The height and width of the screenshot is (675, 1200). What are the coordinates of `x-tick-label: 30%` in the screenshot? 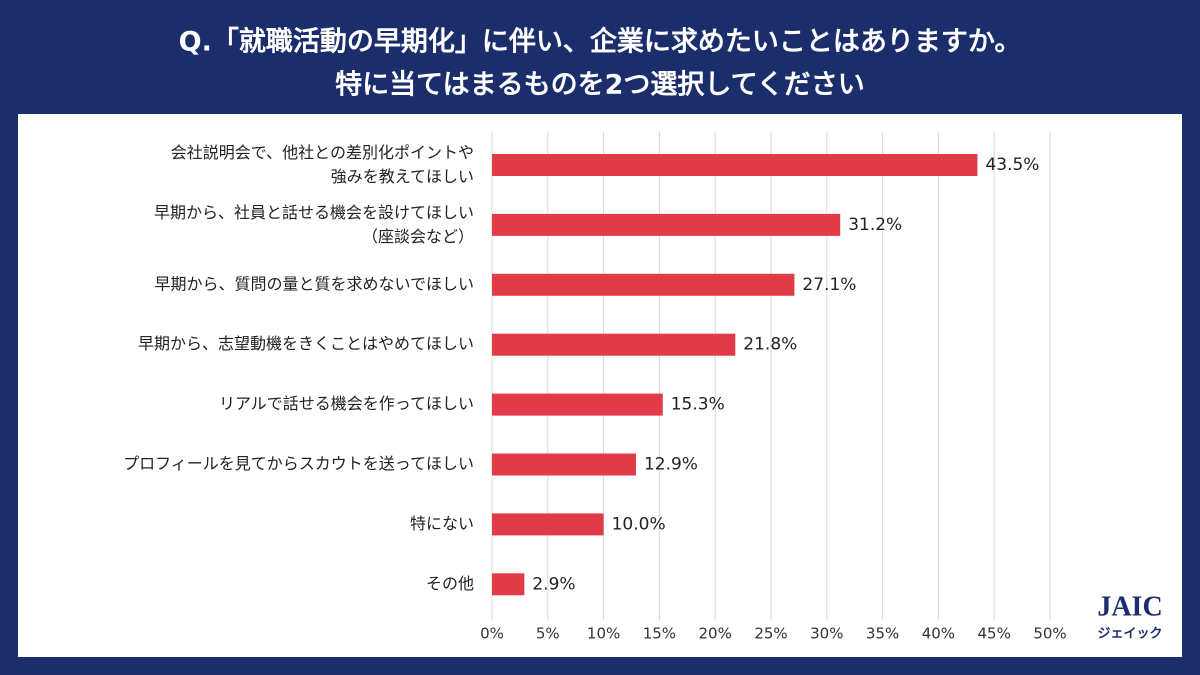 It's located at (826, 634).